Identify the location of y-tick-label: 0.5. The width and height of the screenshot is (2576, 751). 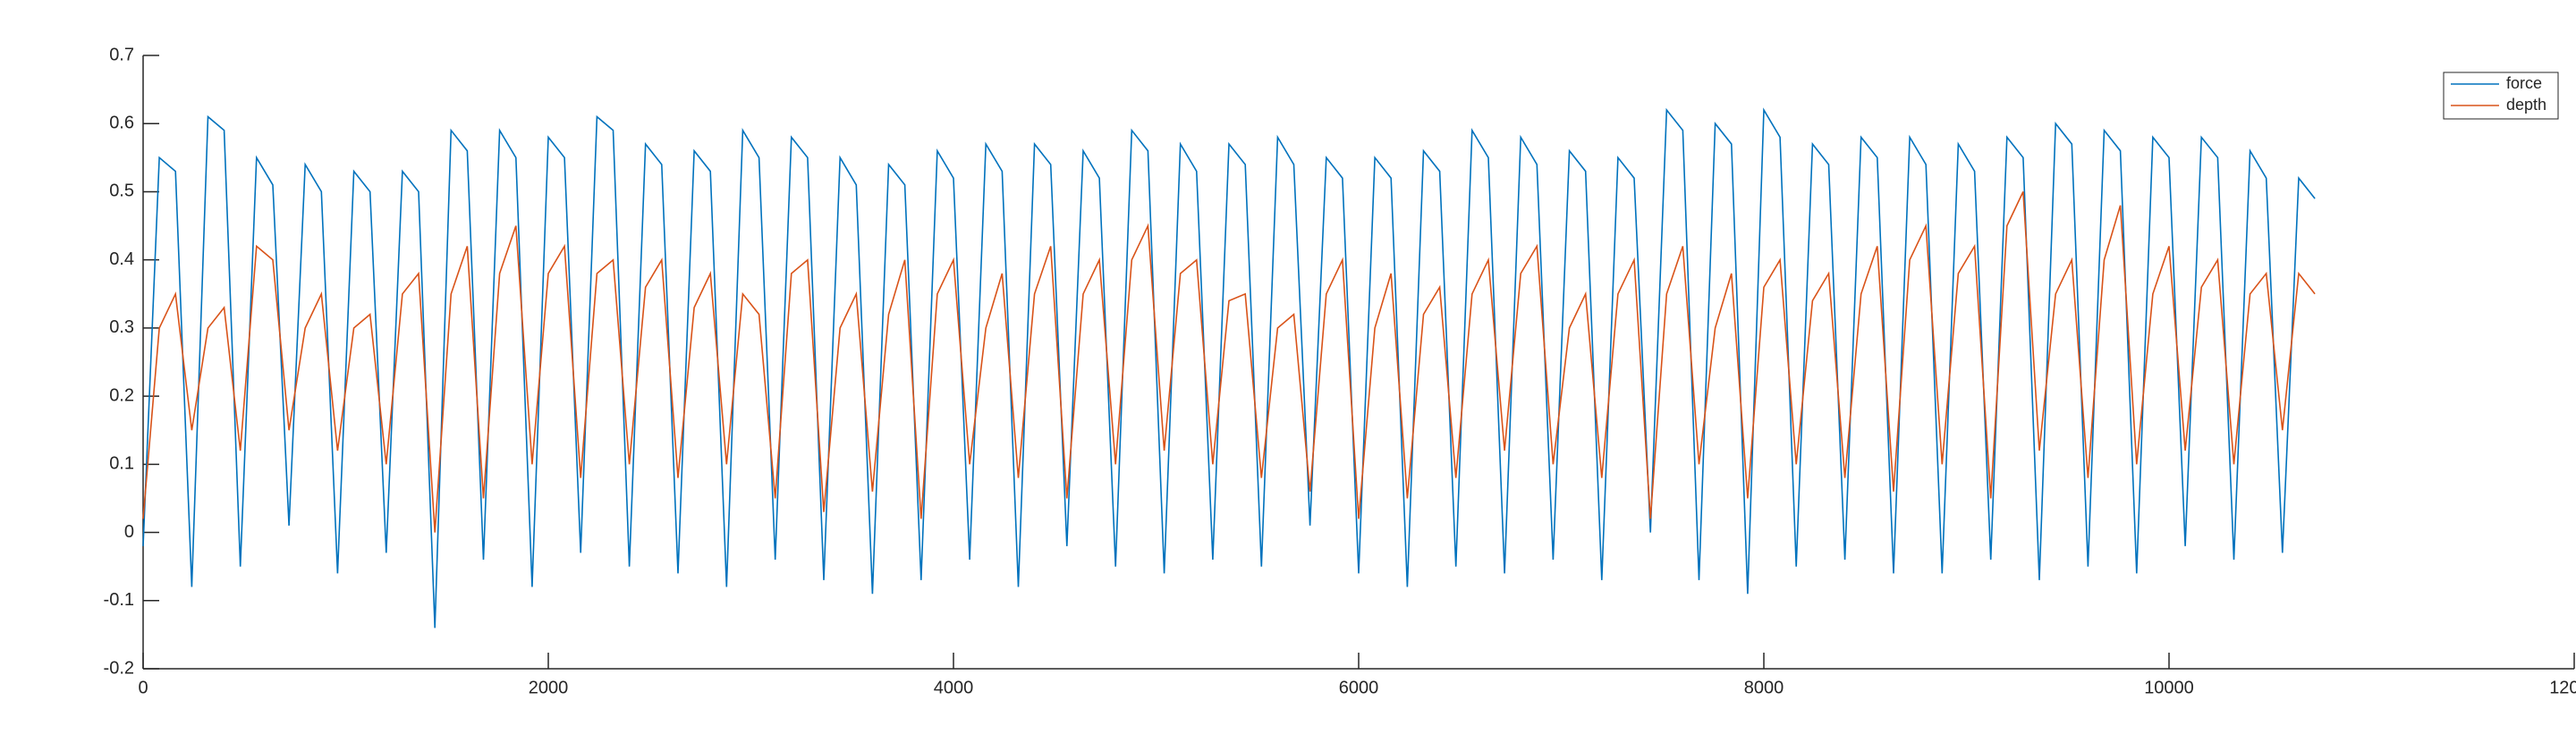
(121, 191).